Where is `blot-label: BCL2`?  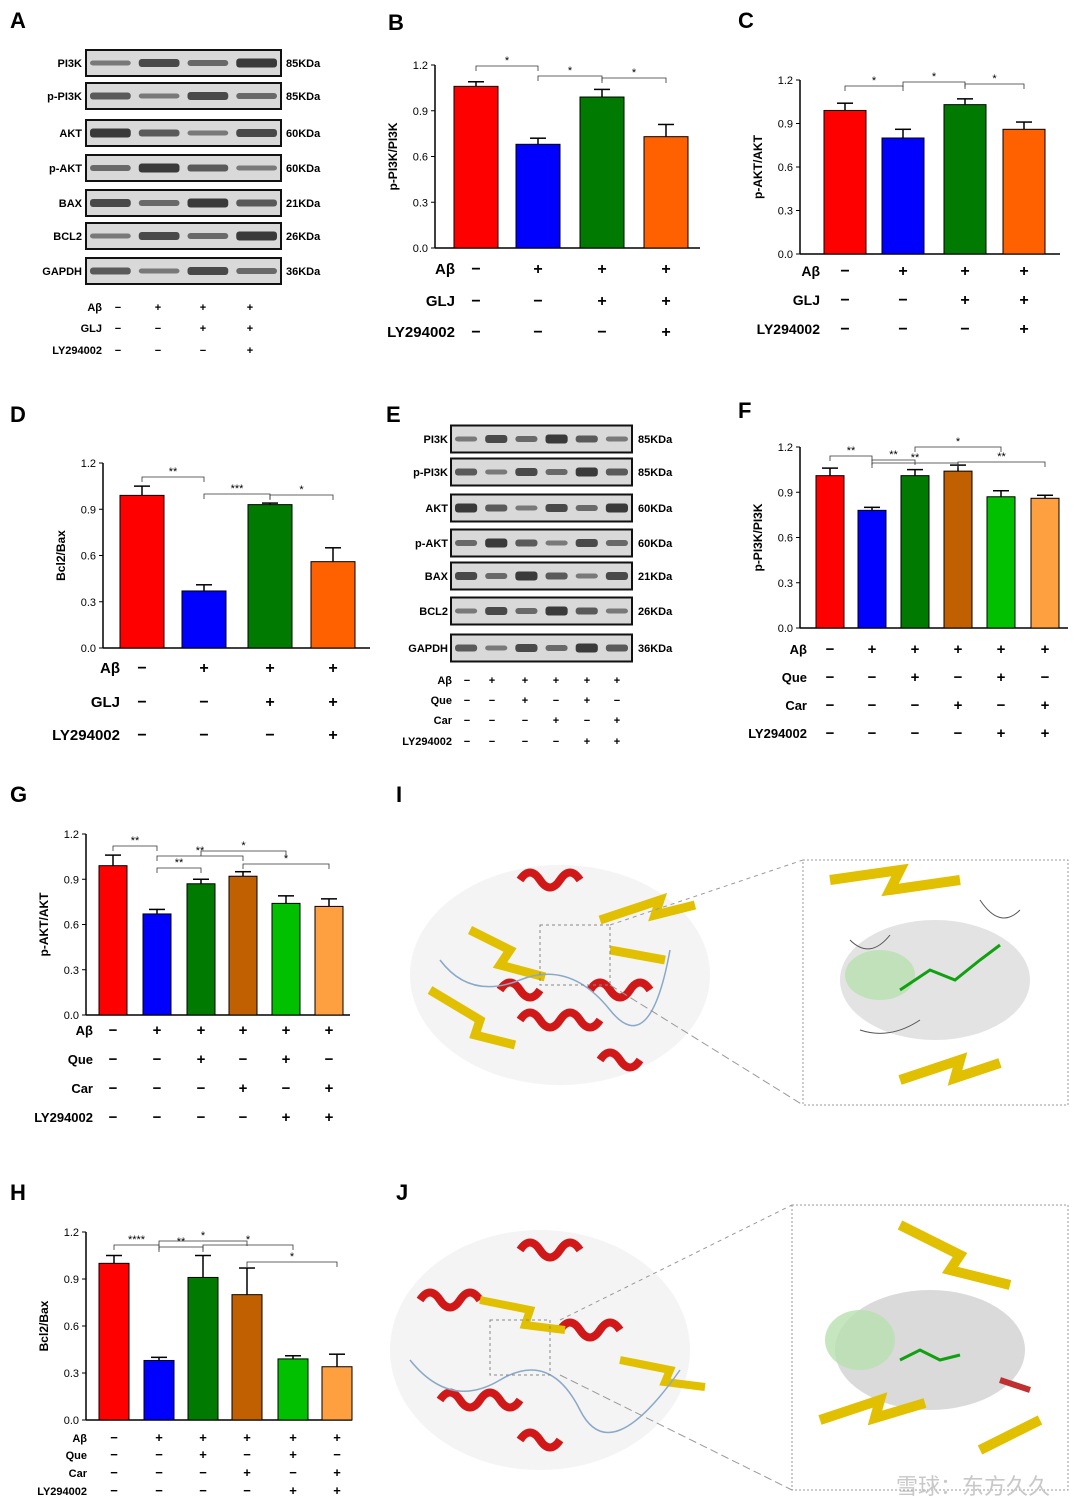 blot-label: BCL2 is located at coordinates (433, 612).